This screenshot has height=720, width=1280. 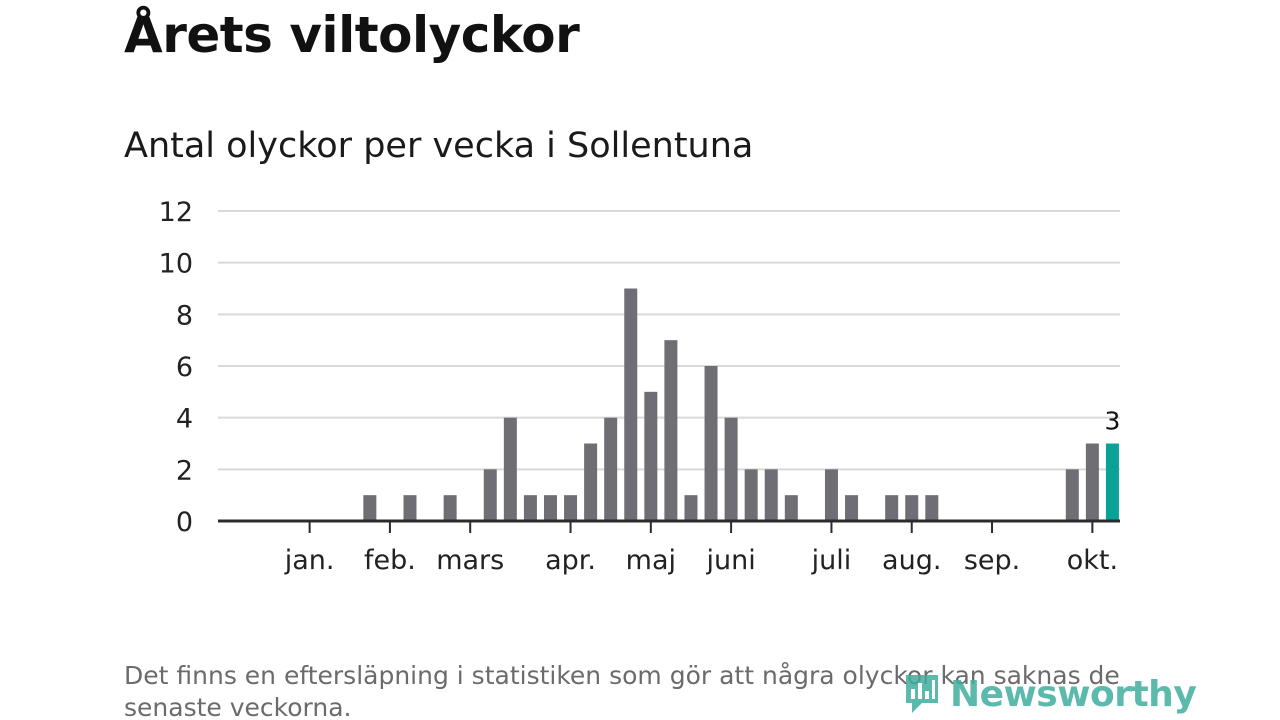 I want to click on x-tick-label: apr., so click(x=570, y=560).